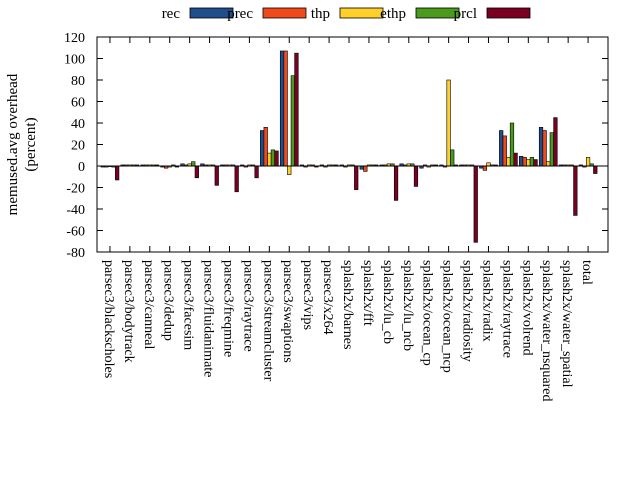 The image size is (640, 480). What do you see at coordinates (171, 14) in the screenshot?
I see `legend-label-rec: rec` at bounding box center [171, 14].